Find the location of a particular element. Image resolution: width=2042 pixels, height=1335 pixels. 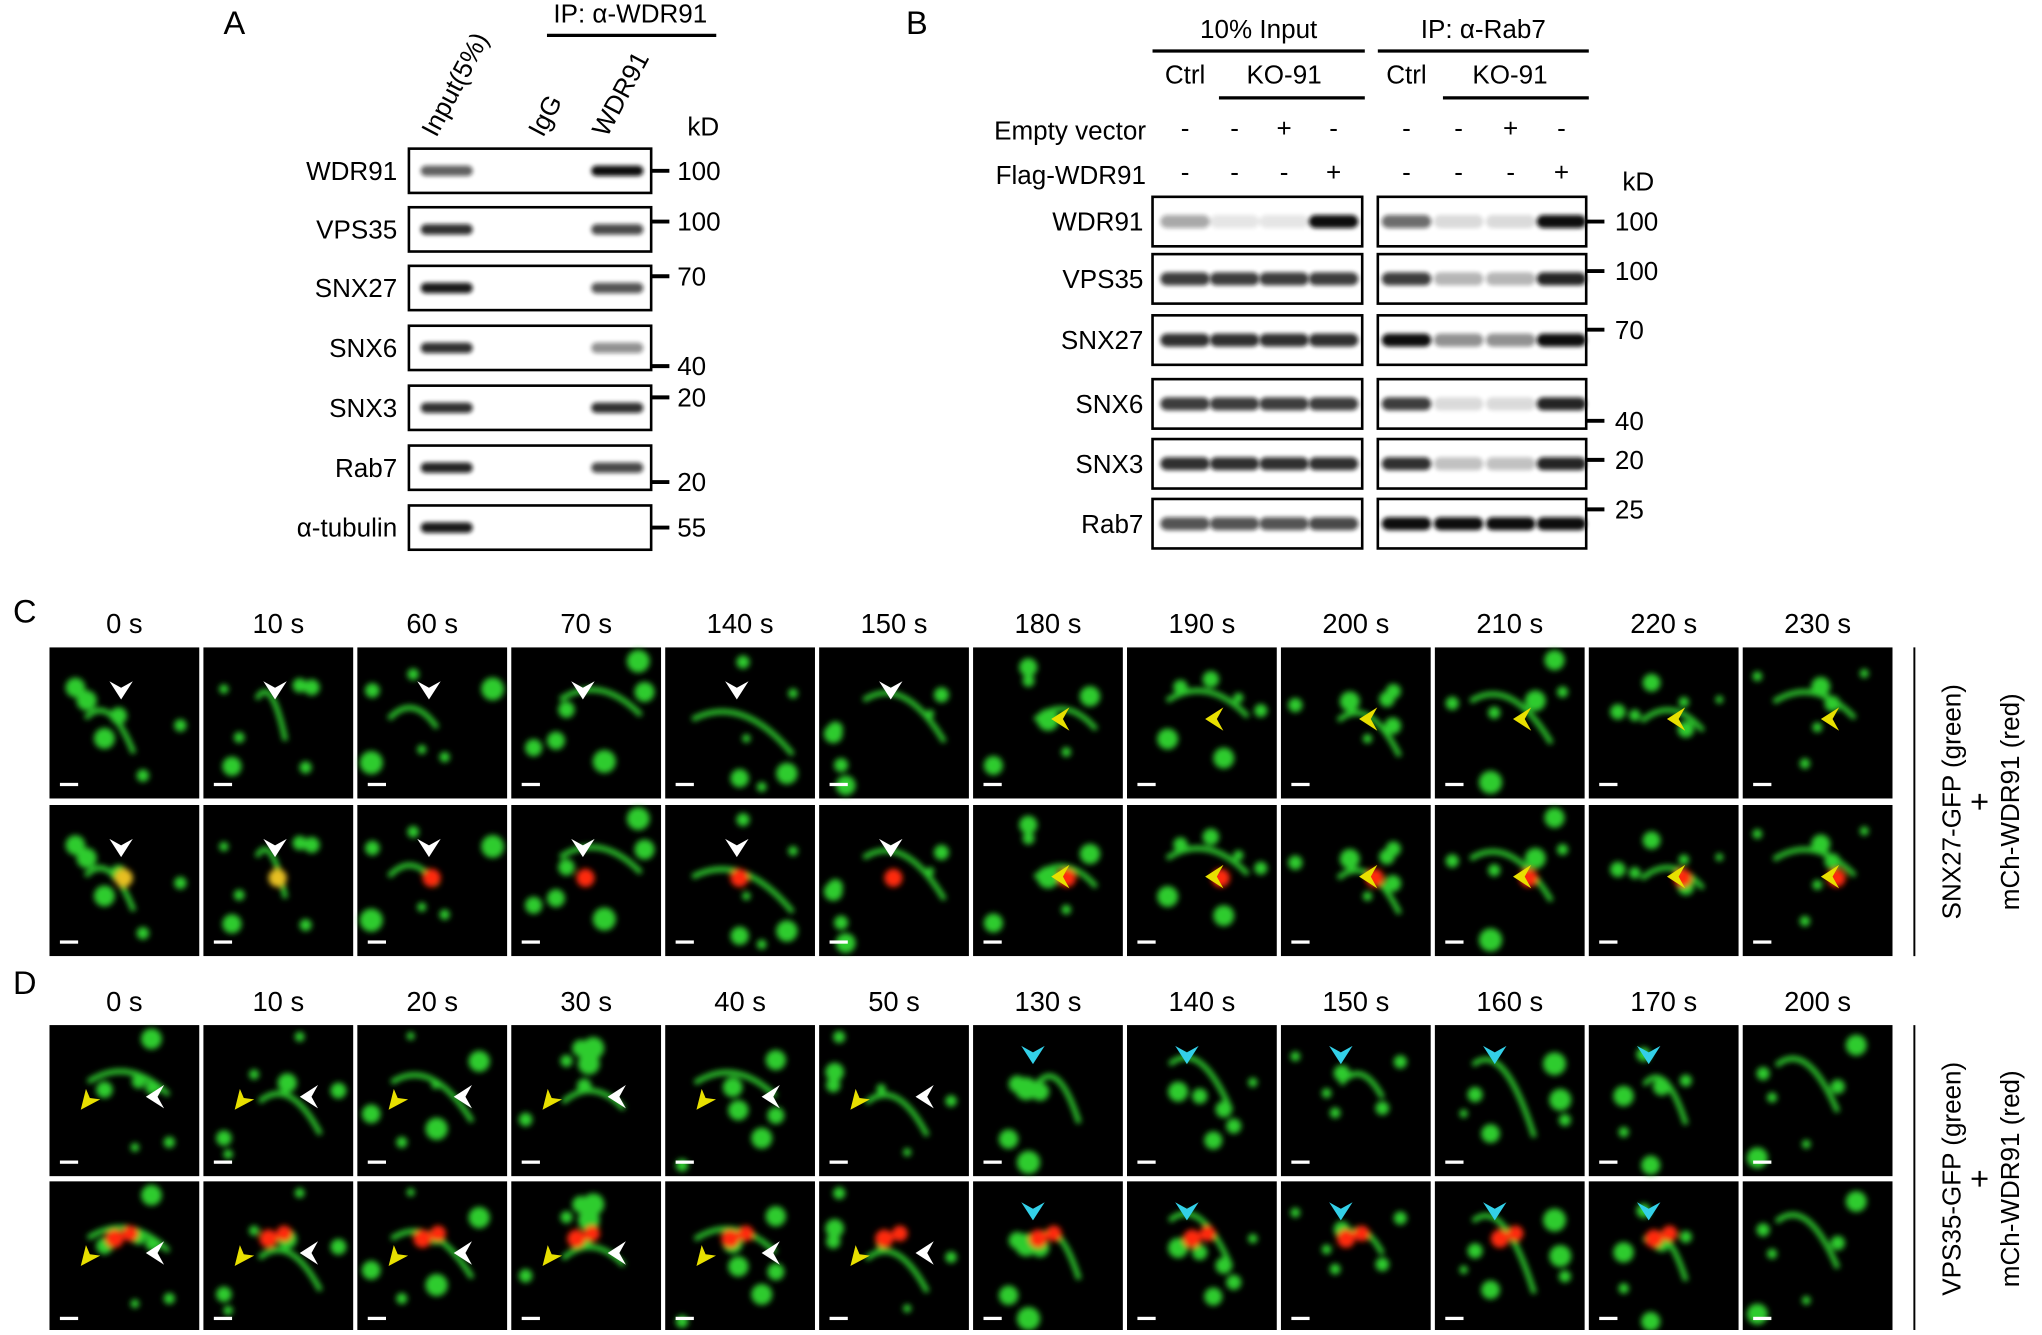

row-label: WDR91 is located at coordinates (1097, 222).